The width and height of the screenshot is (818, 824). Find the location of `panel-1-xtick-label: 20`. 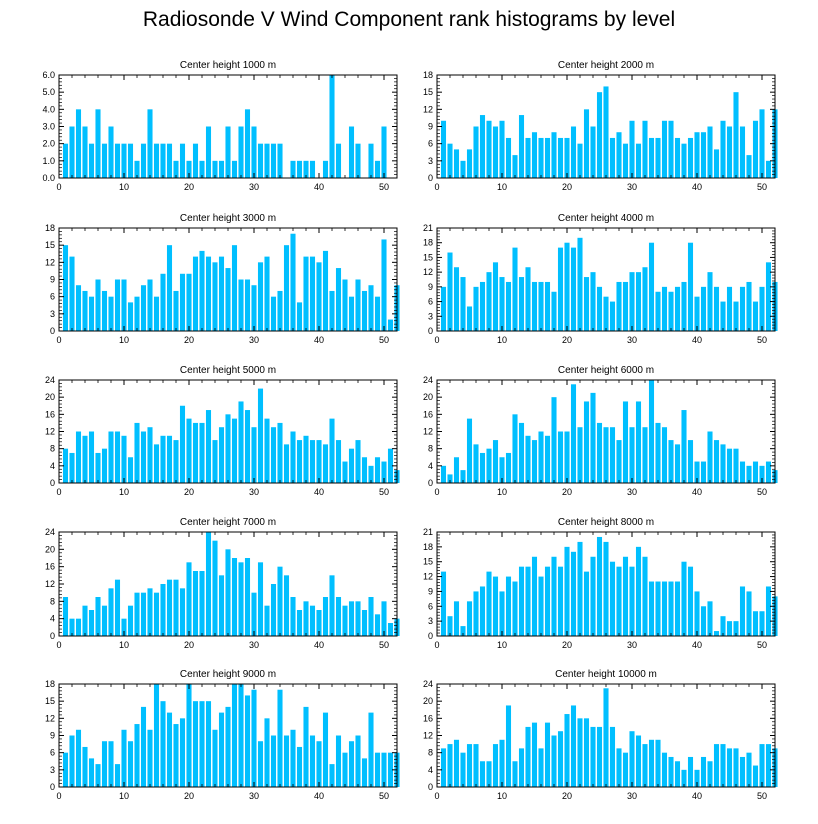

panel-1-xtick-label: 20 is located at coordinates (189, 187).